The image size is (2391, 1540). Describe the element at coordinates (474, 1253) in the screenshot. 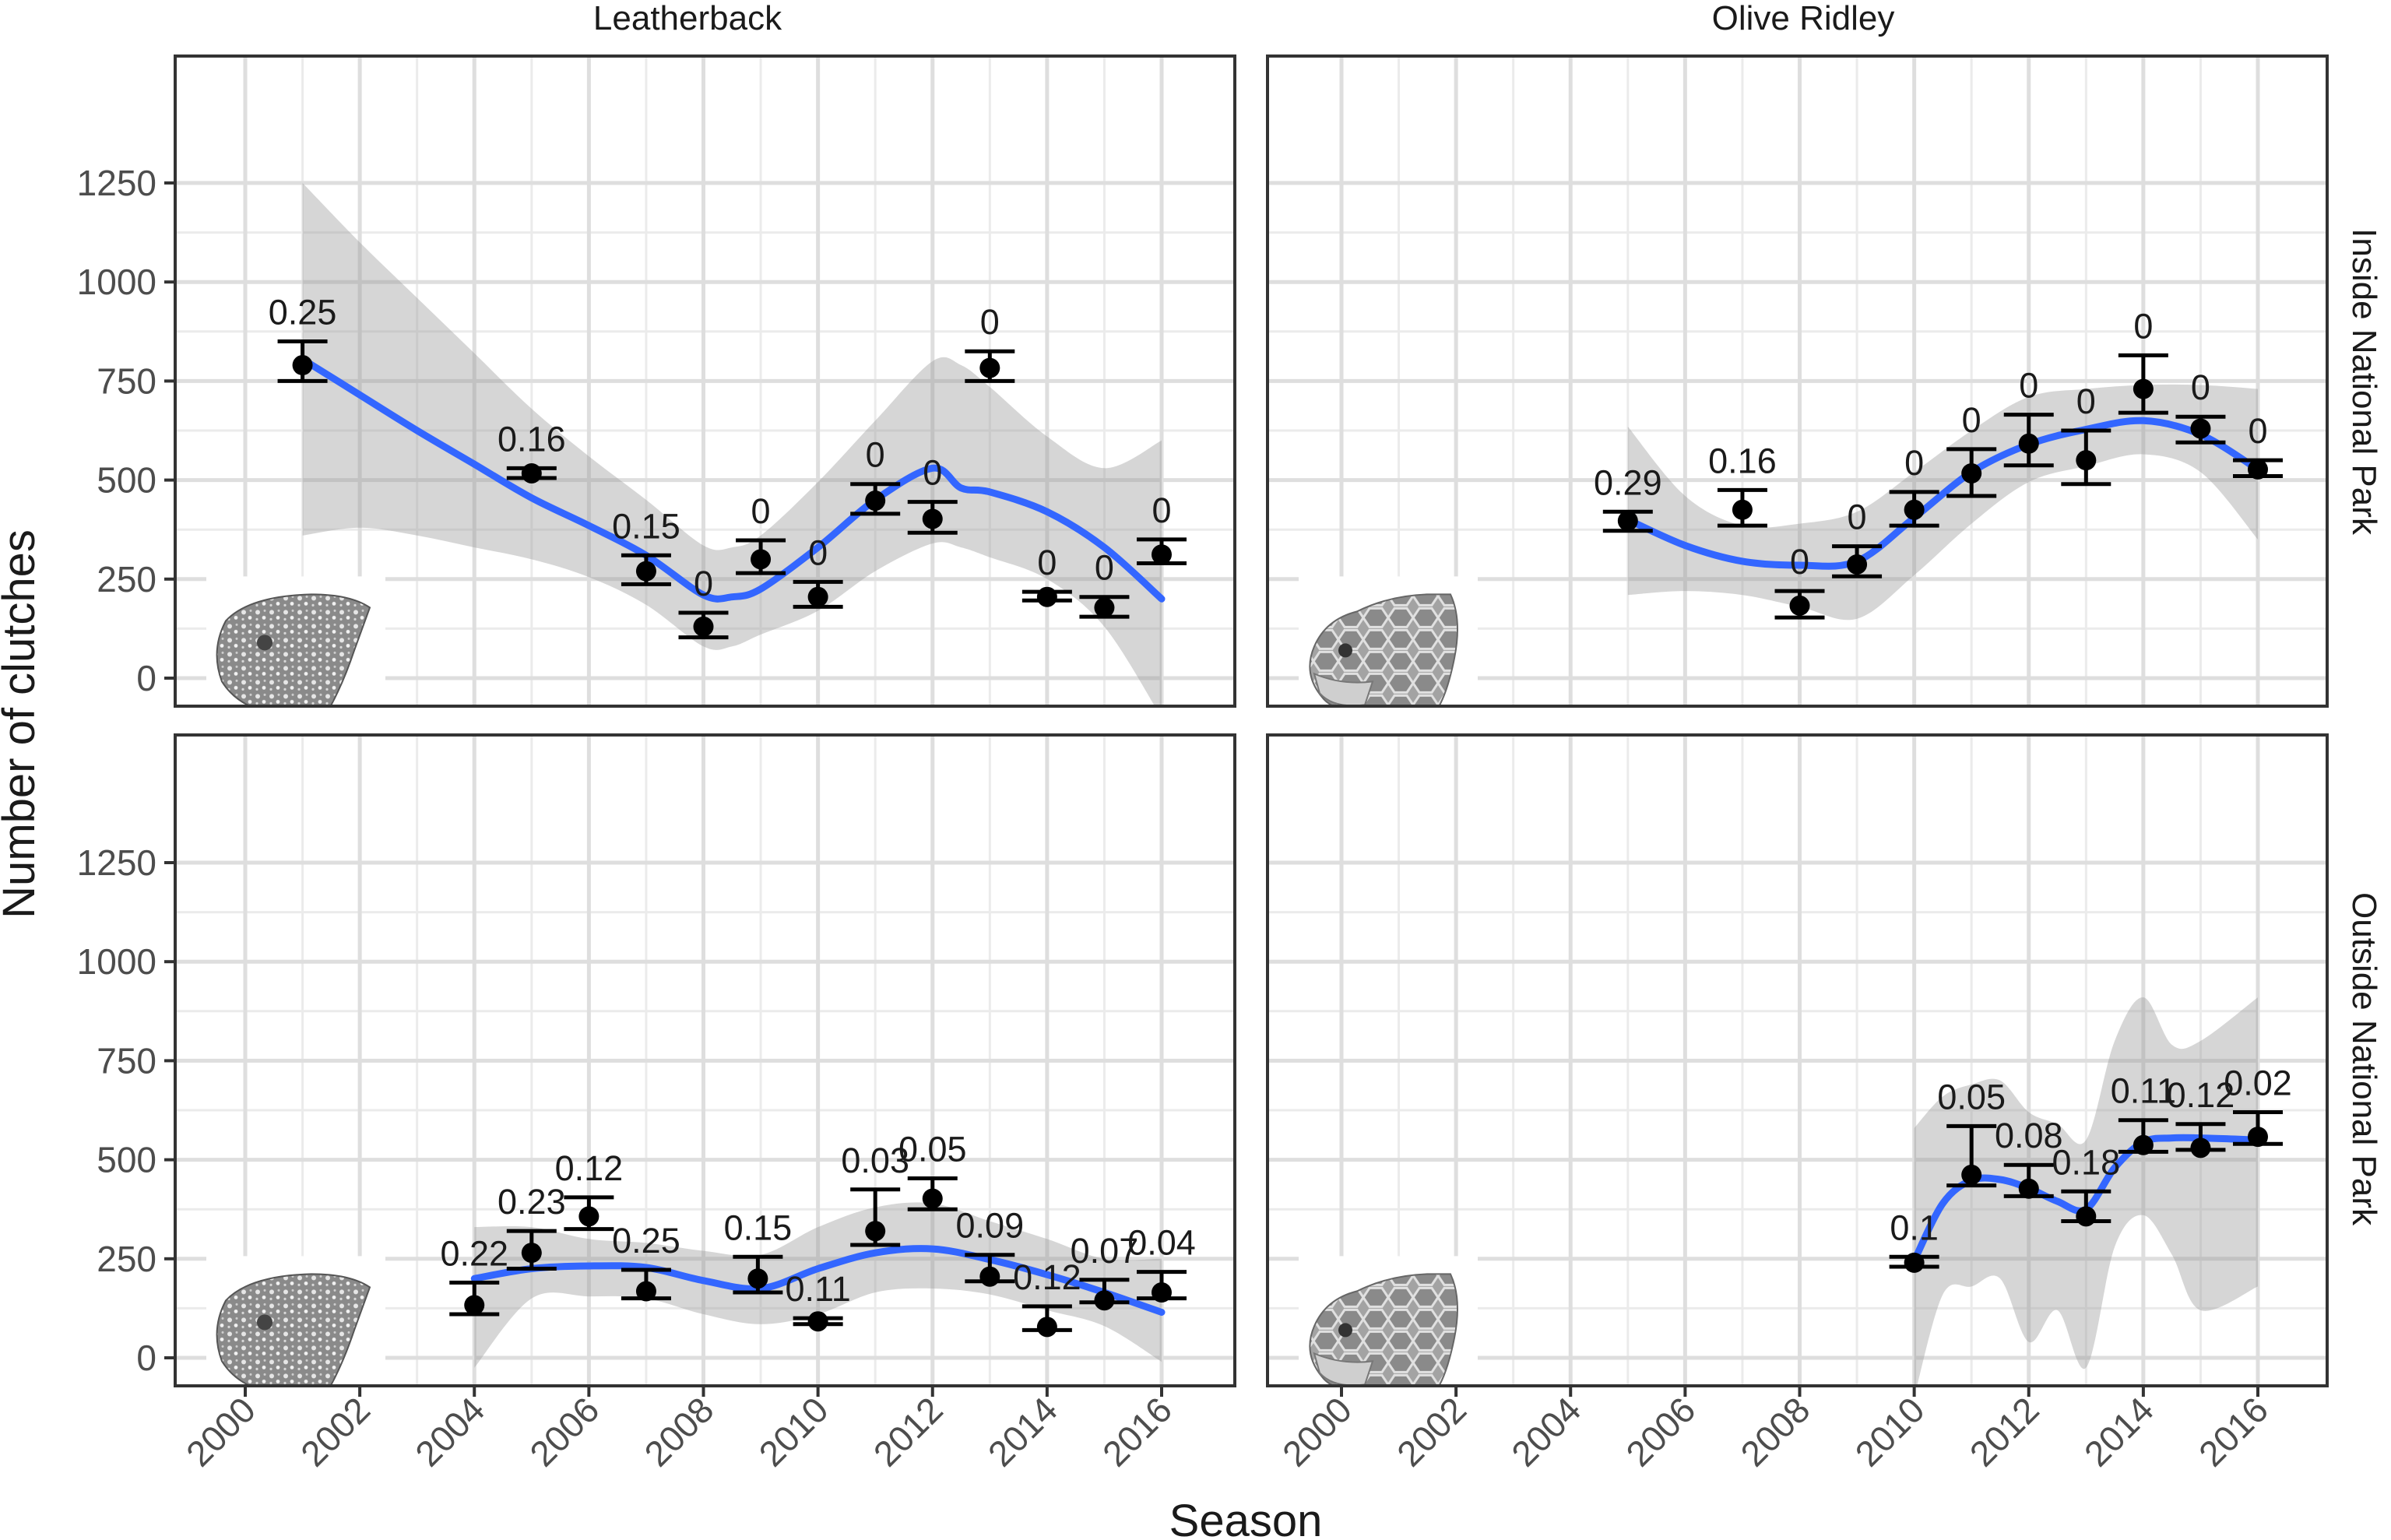

I see `data-label: 0.22` at that location.